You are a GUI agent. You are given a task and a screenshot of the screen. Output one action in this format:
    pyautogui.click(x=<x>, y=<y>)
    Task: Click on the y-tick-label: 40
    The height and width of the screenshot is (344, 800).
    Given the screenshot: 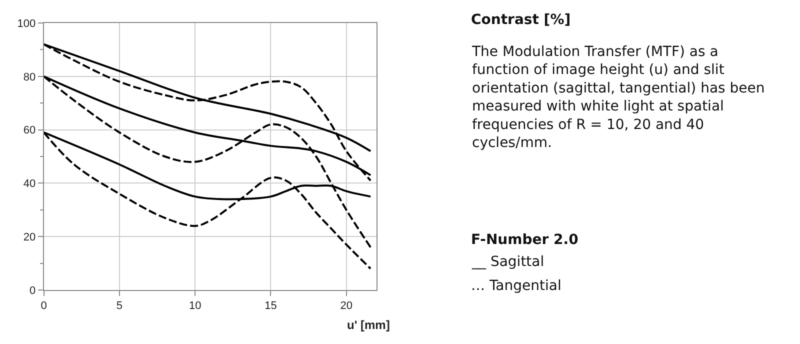 What is the action you would take?
    pyautogui.click(x=29, y=184)
    